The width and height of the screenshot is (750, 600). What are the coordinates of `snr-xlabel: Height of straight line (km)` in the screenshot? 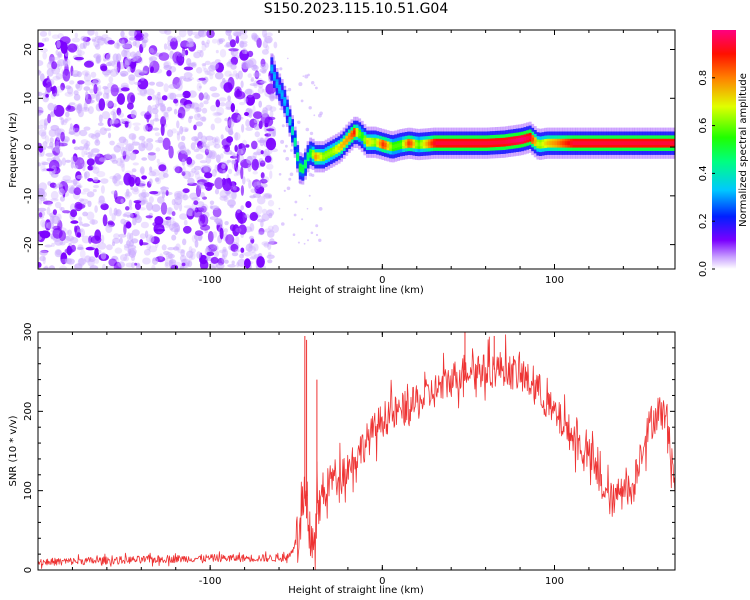 It's located at (356, 590).